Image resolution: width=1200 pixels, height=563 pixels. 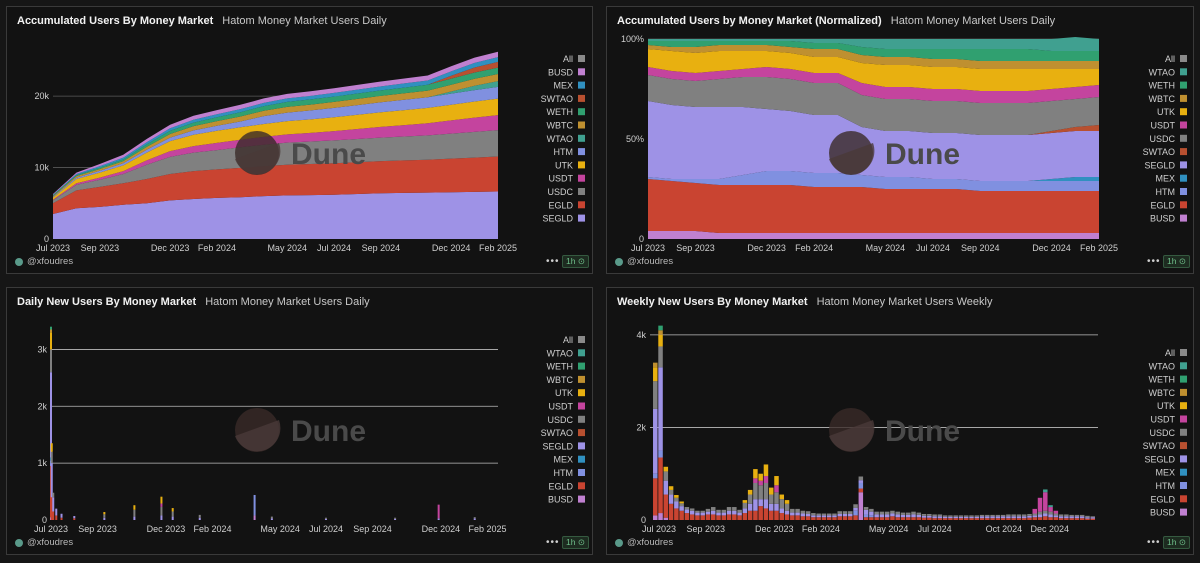 What do you see at coordinates (557, 219) in the screenshot?
I see `legend-label: SEGLD` at bounding box center [557, 219].